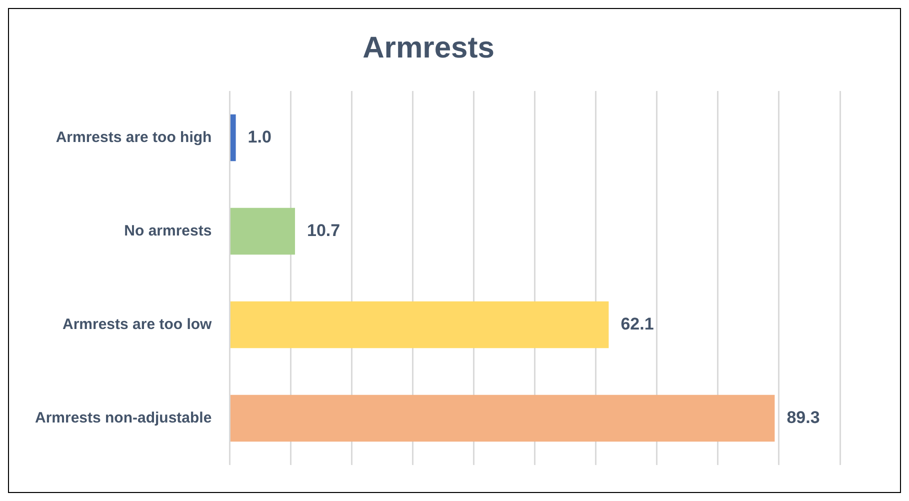 This screenshot has width=909, height=501. Describe the element at coordinates (803, 417) in the screenshot. I see `data-label: 89.3` at that location.